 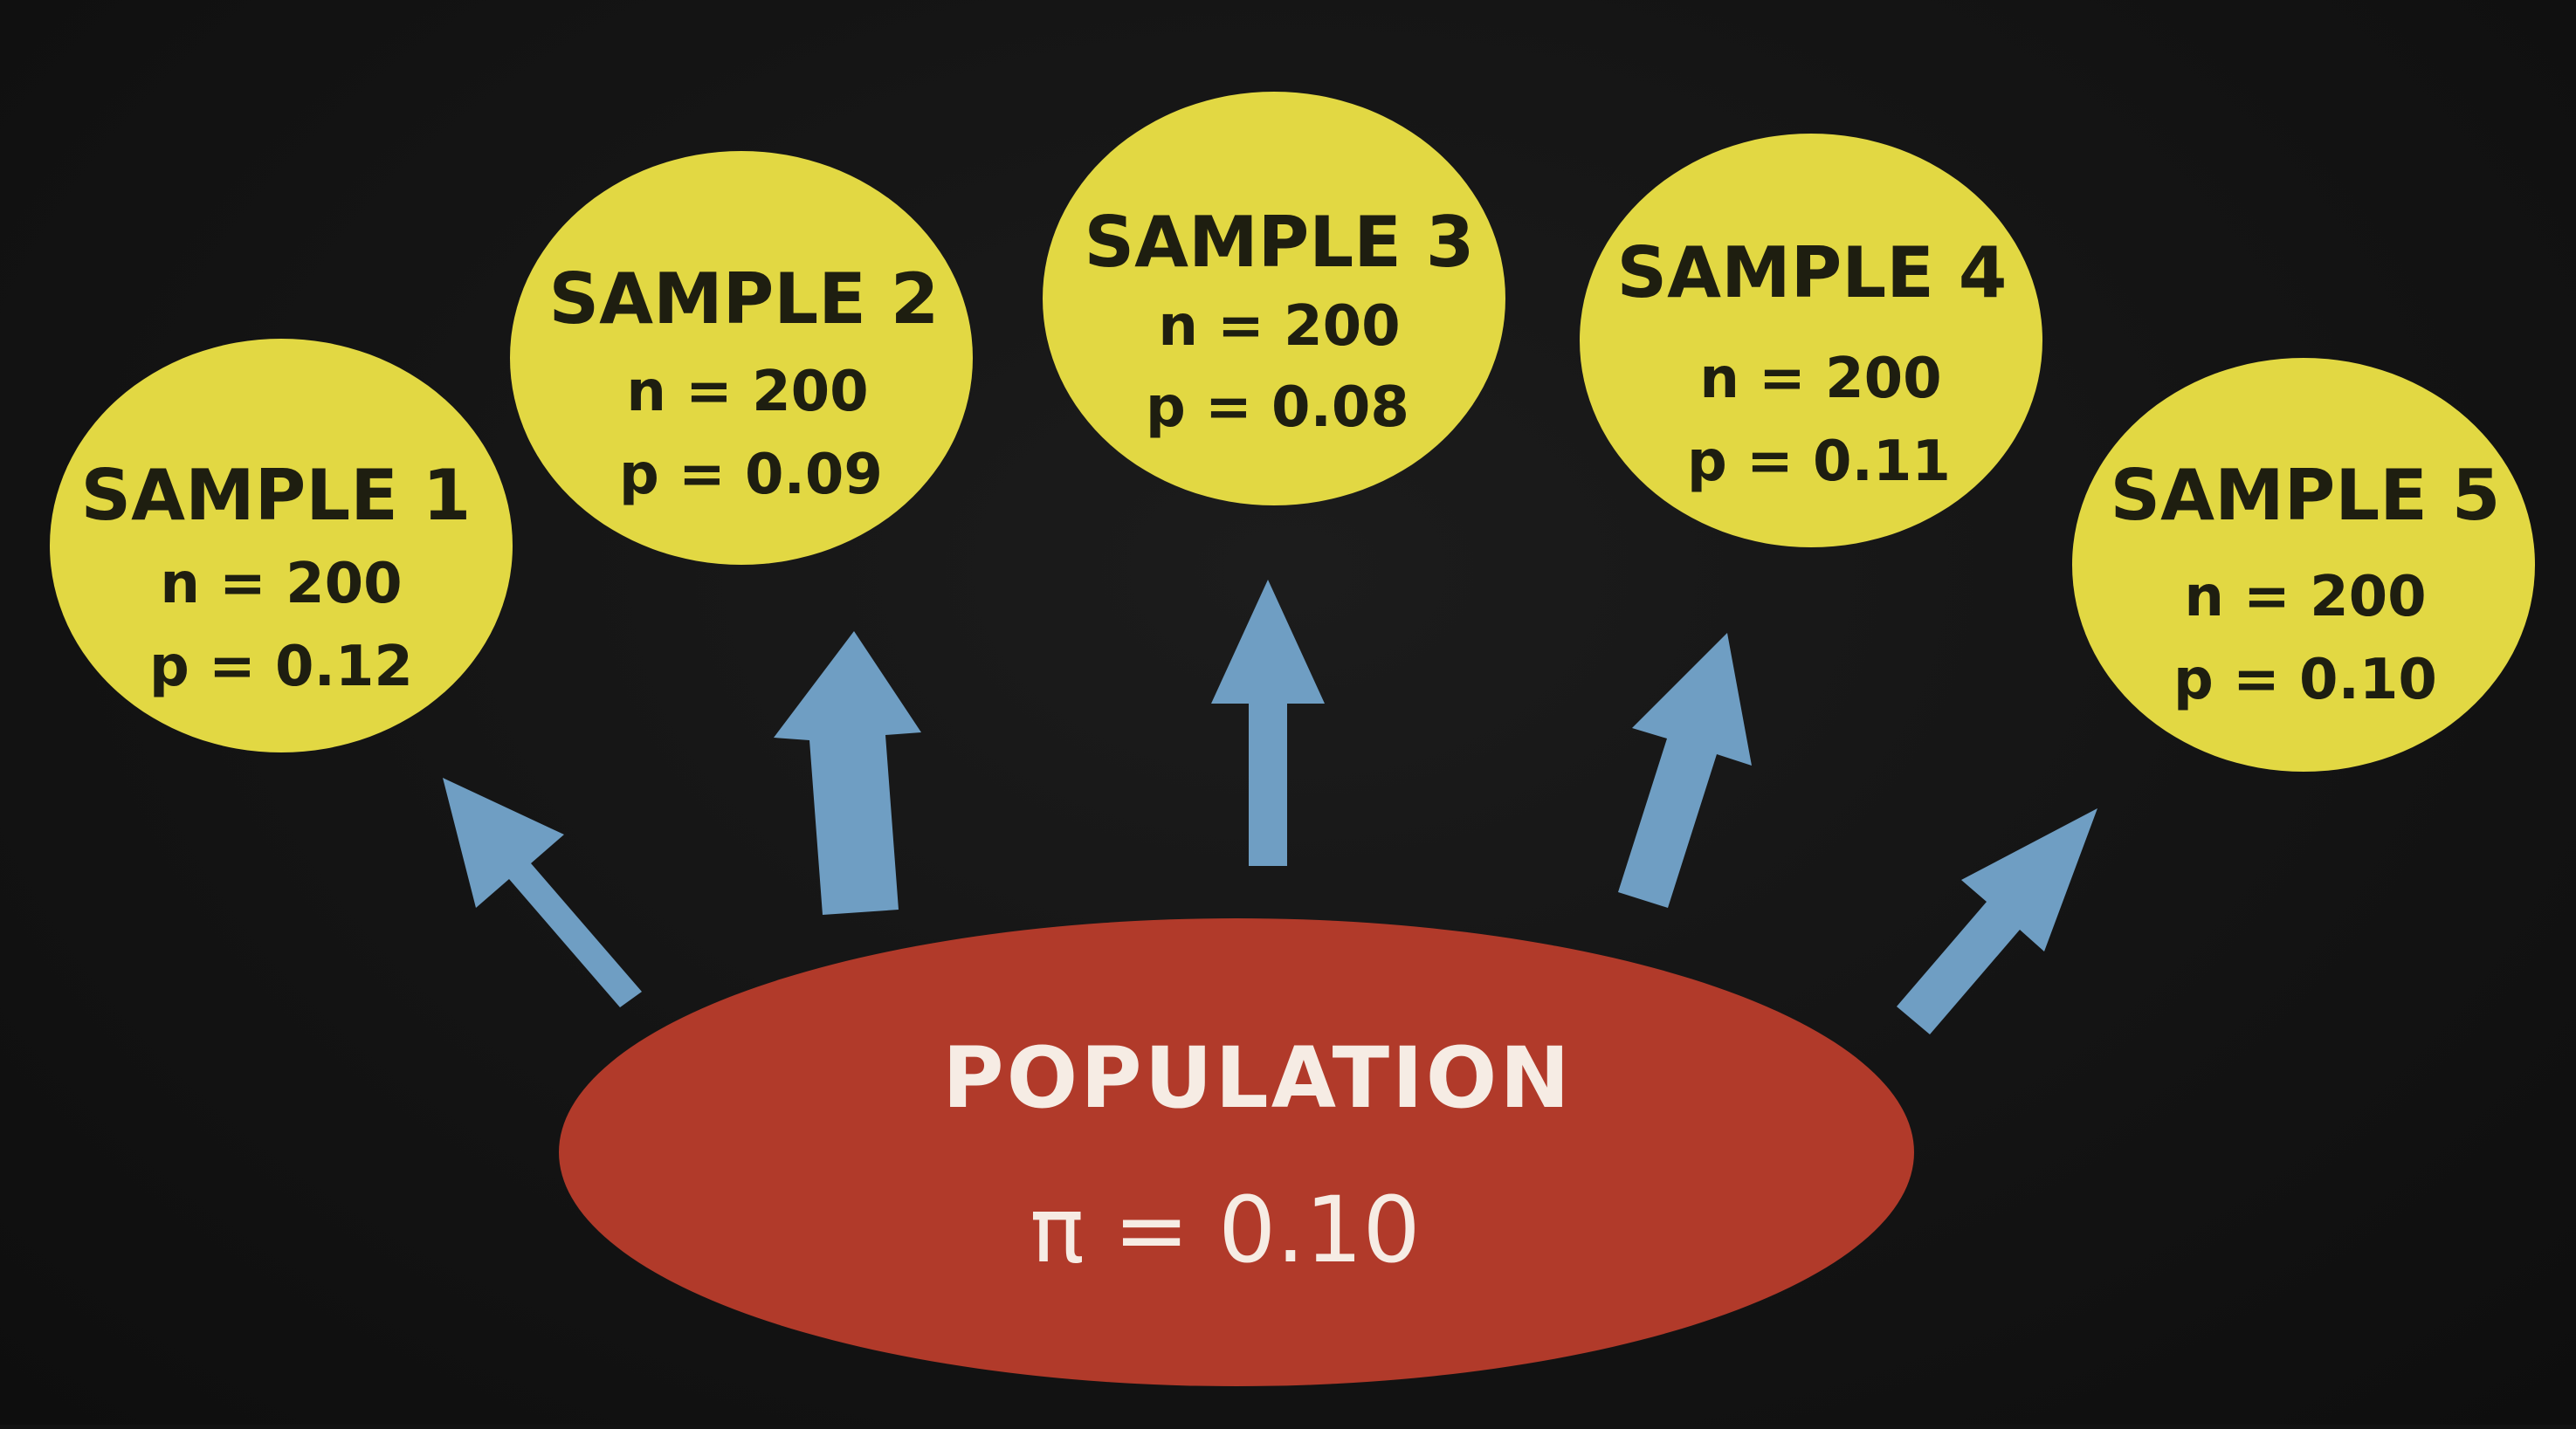 I want to click on sample-5: SAMPLE 5 n = 200 p = 0.10, so click(x=2303, y=565).